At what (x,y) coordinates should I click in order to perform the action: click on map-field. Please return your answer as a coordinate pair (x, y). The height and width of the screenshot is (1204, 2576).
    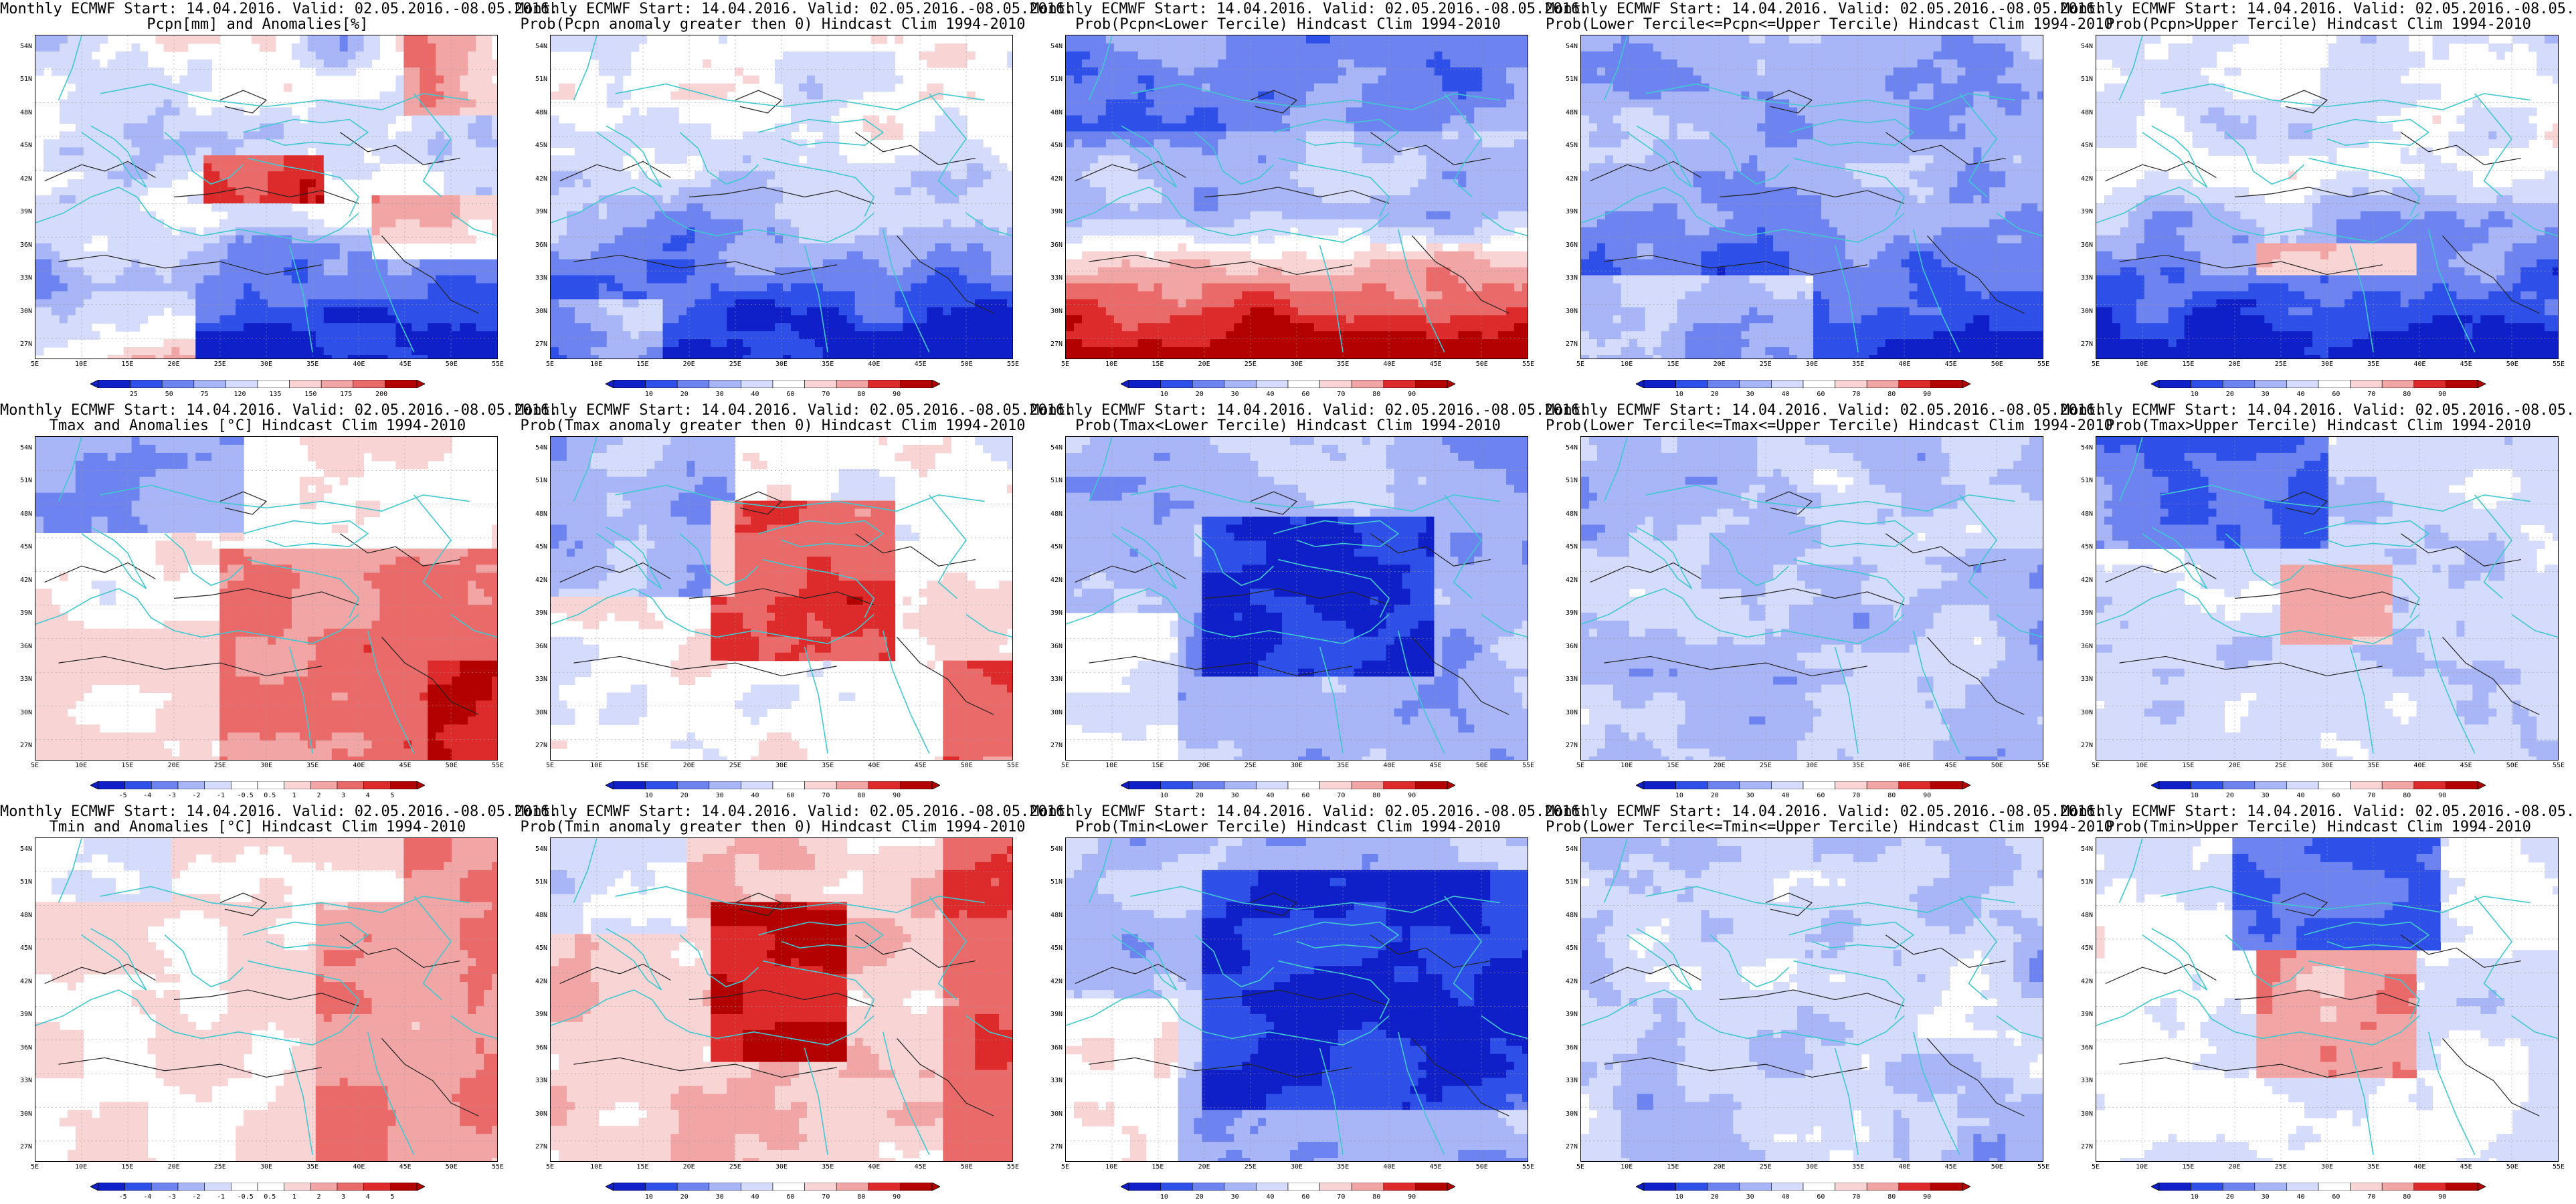
    Looking at the image, I should click on (266, 598).